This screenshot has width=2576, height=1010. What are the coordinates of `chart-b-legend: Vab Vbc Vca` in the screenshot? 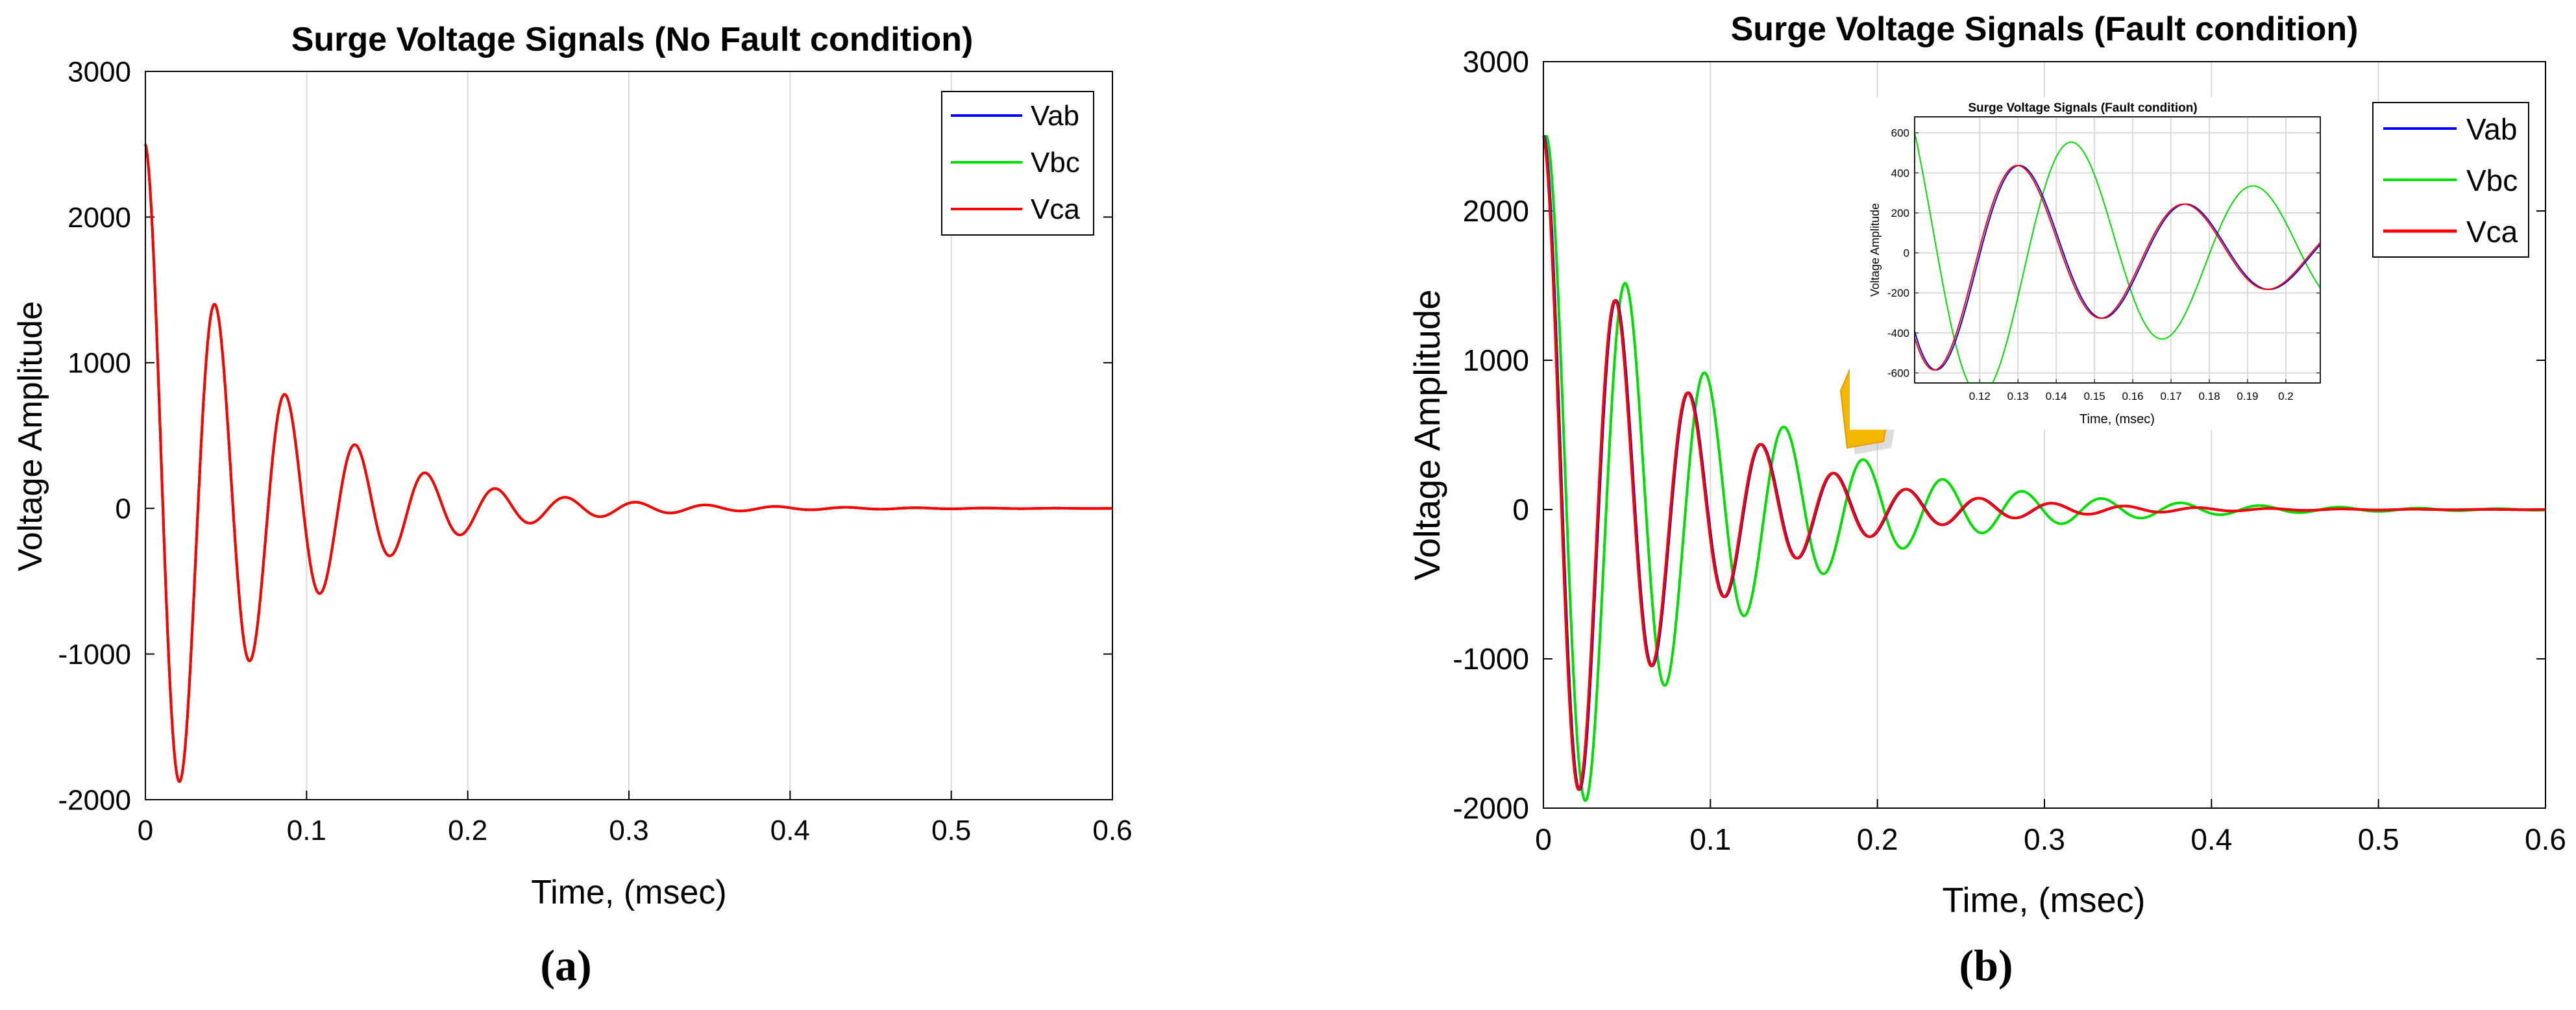 It's located at (2450, 180).